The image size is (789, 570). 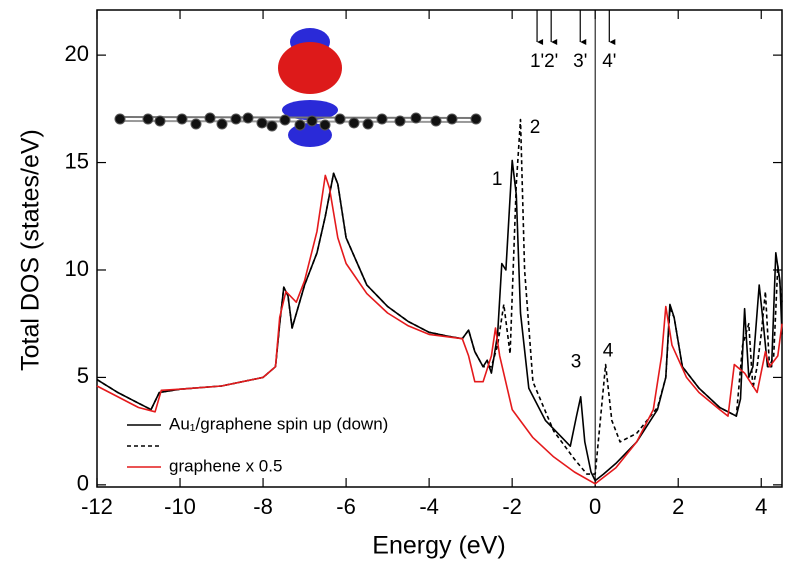 What do you see at coordinates (512, 506) in the screenshot?
I see `x-tick-label: -2` at bounding box center [512, 506].